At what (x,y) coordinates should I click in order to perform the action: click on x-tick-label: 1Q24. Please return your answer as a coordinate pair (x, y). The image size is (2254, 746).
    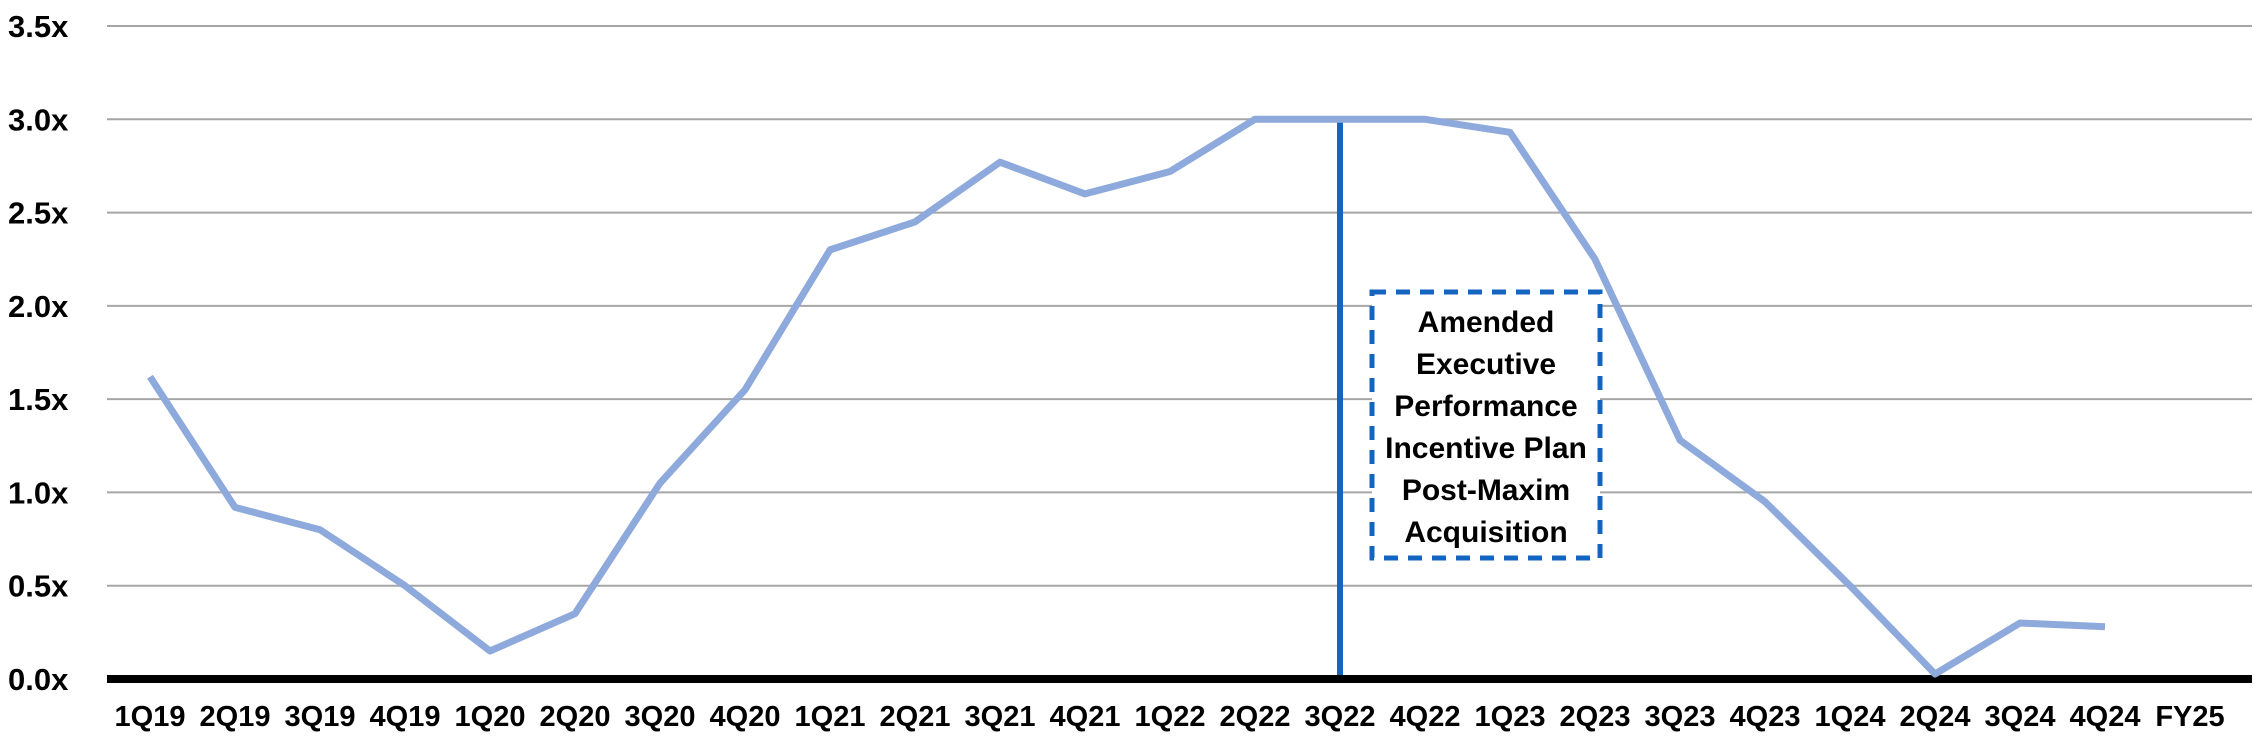
    Looking at the image, I should click on (1850, 717).